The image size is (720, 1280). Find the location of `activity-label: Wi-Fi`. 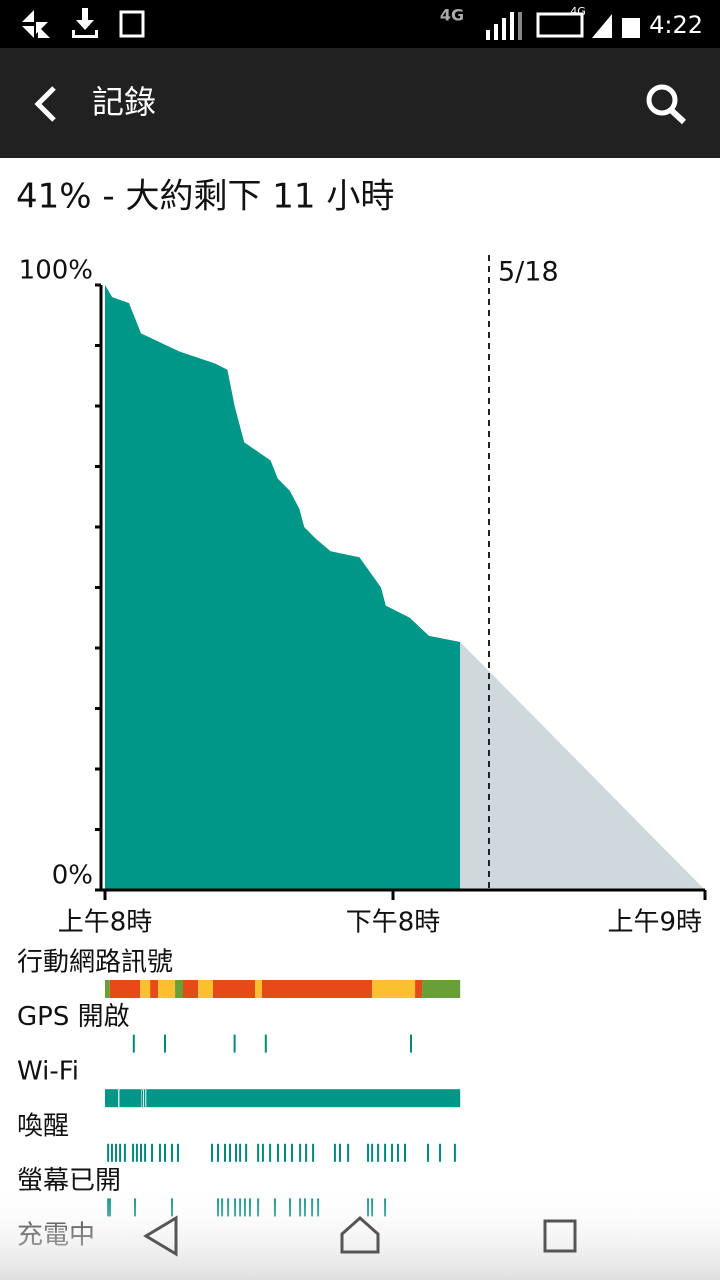

activity-label: Wi-Fi is located at coordinates (48, 1072).